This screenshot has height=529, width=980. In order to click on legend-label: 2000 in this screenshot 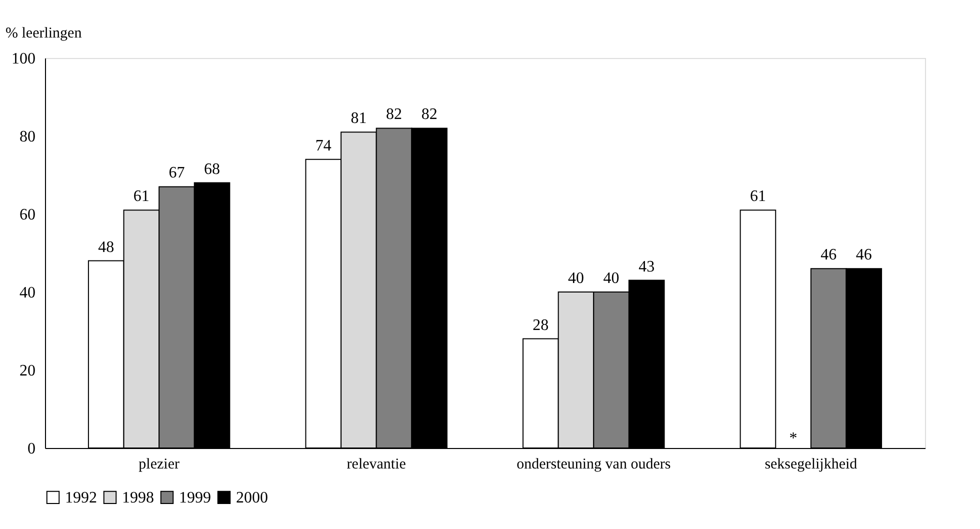, I will do `click(252, 497)`.